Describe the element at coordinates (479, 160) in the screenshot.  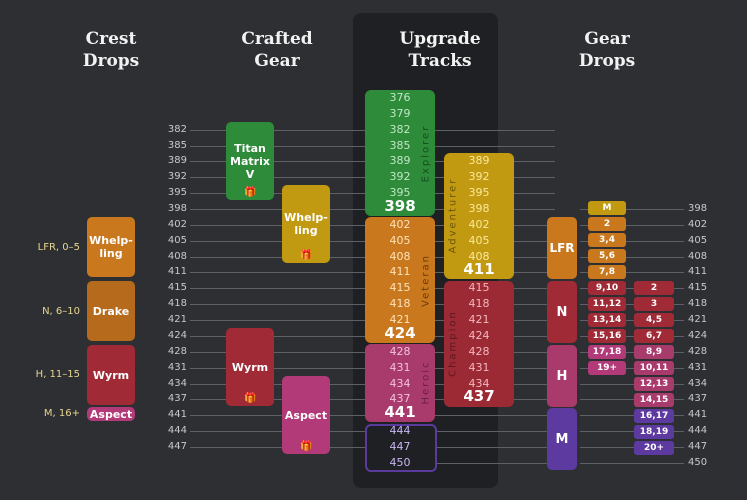
I see `track-value-adventurer: 389` at that location.